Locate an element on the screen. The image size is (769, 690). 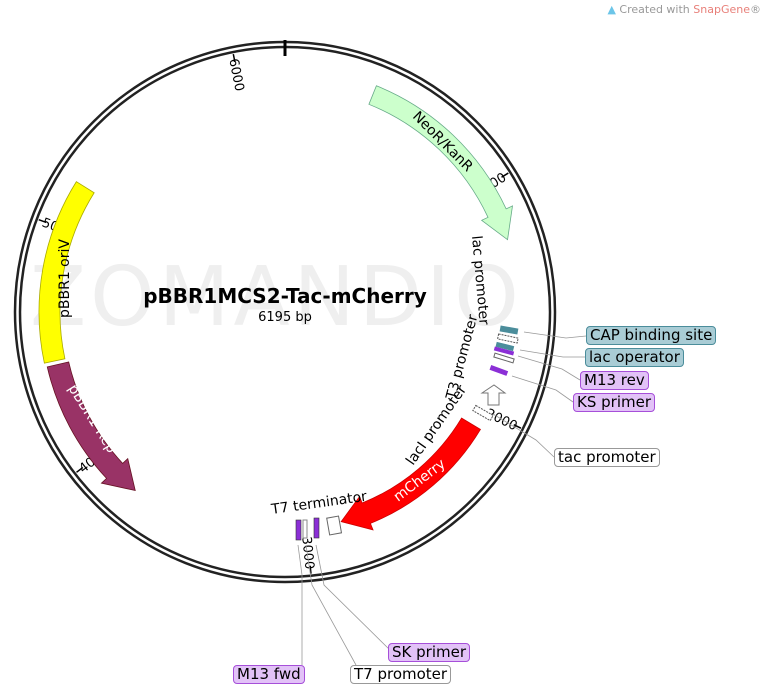
cap-site-mark is located at coordinates (509, 330).